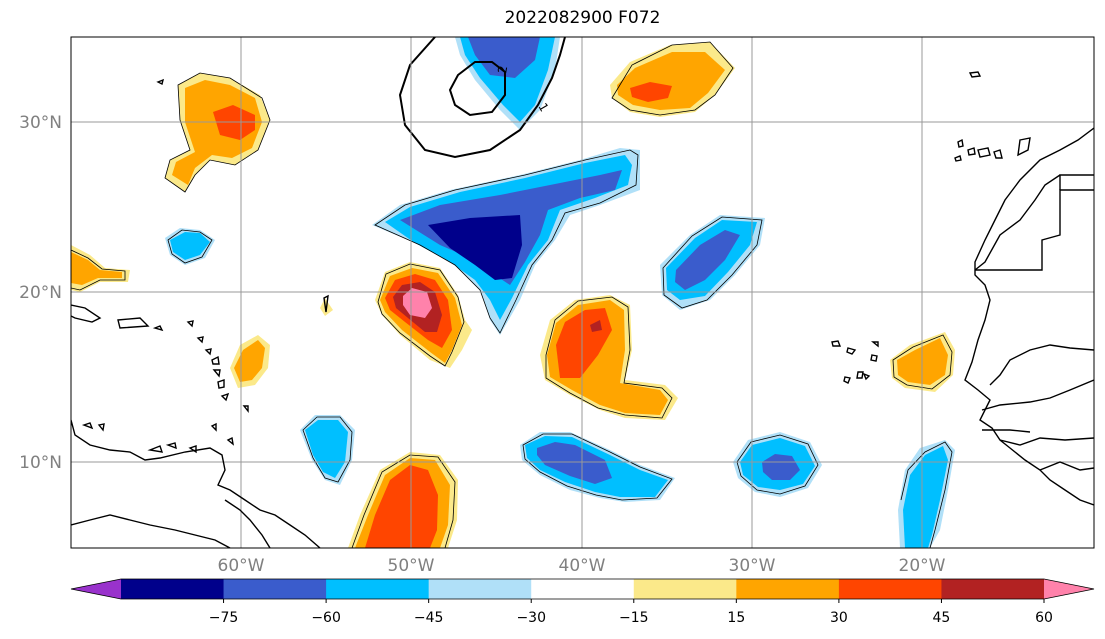 The height and width of the screenshot is (639, 1105). I want to click on positive-anomaly-northwest, so click(217, 132).